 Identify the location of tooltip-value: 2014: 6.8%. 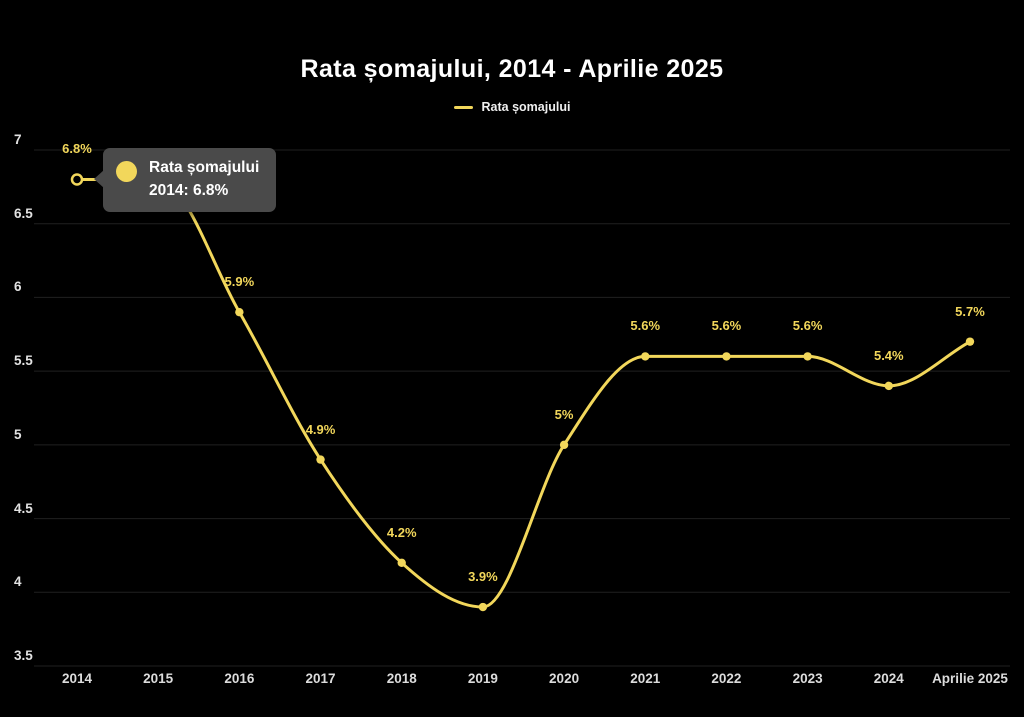
(189, 190).